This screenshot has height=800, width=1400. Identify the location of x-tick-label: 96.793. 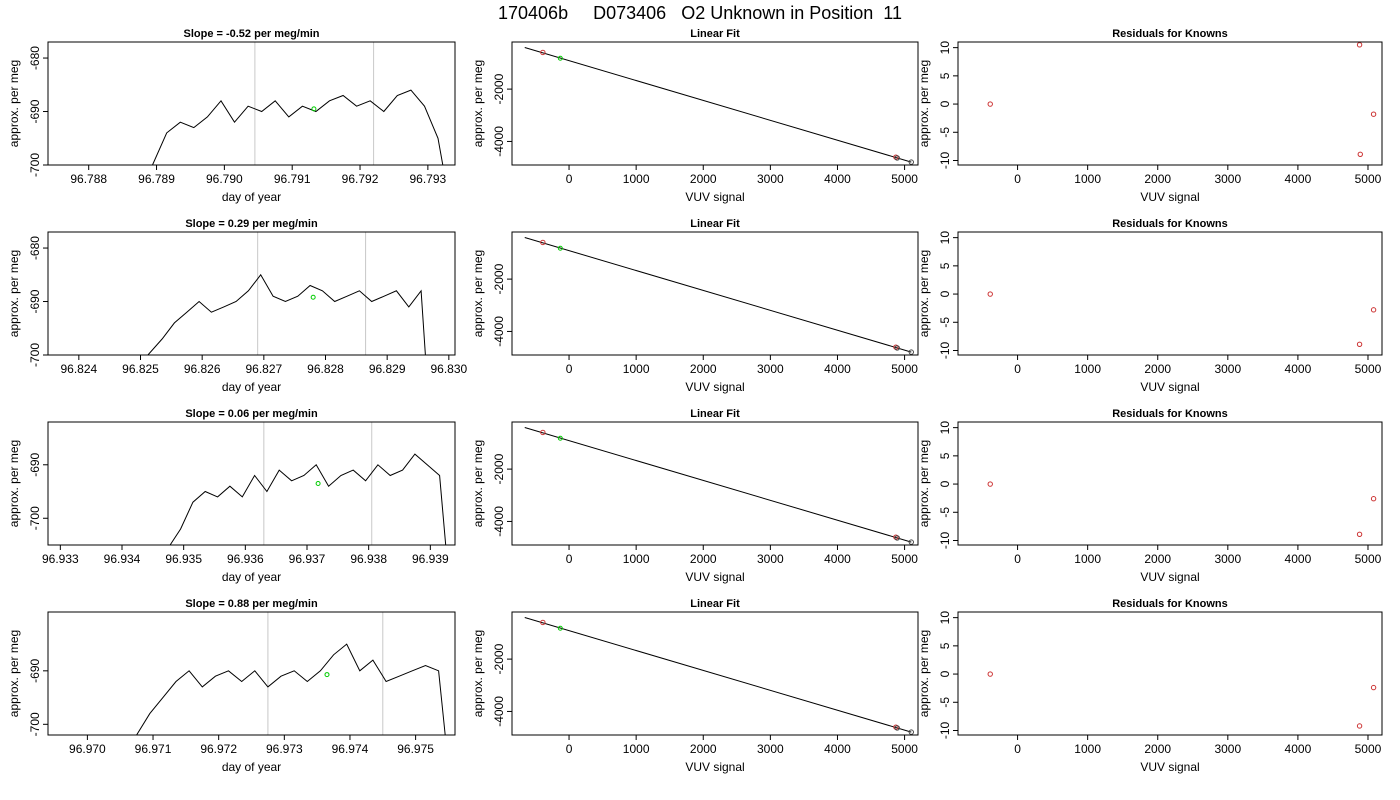
(428, 179).